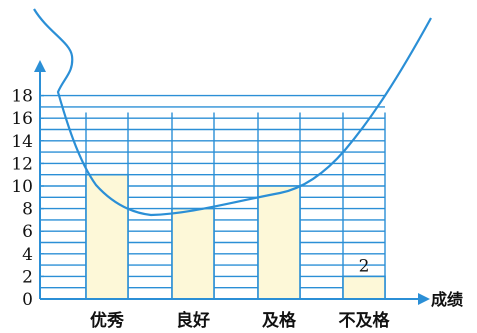 The height and width of the screenshot is (333, 477). I want to click on category-label: 良好, so click(193, 320).